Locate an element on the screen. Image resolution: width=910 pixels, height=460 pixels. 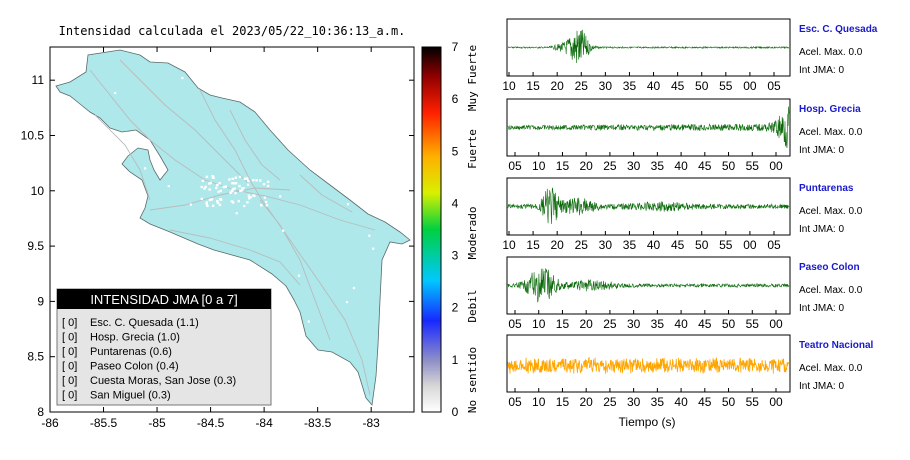
legend-row-label: San Miguel (0.3) is located at coordinates (130, 396).